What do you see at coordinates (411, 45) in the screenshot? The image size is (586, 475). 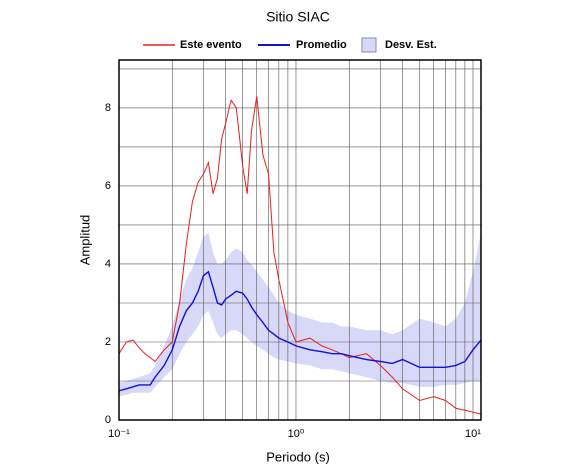 I see `legend-label: Desv. Est.` at bounding box center [411, 45].